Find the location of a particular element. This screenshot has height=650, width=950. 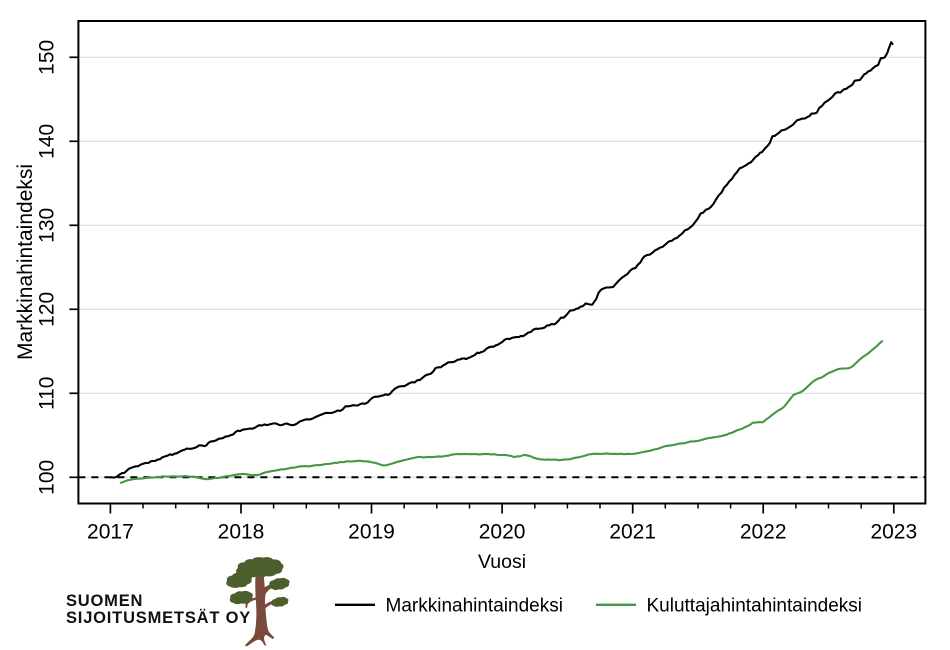

svg-text: 2023 is located at coordinates (893, 532).